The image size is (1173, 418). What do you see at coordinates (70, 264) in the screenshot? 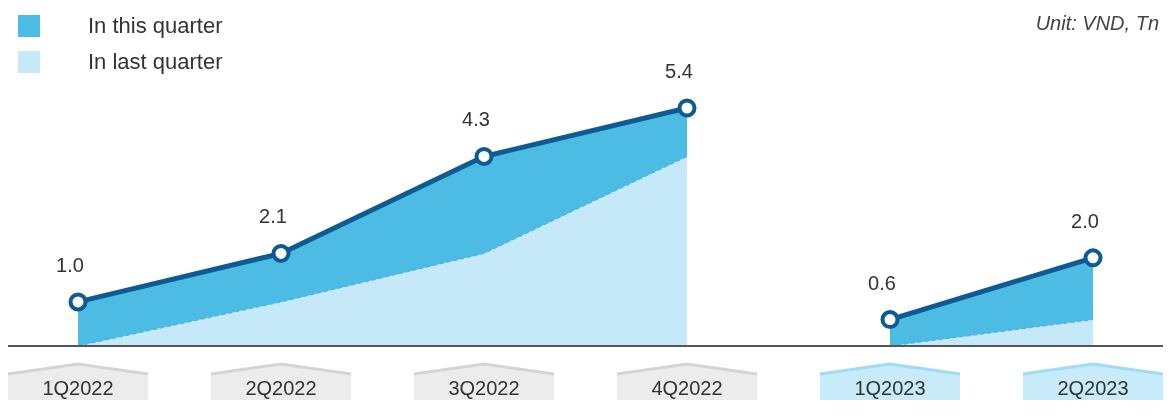
I see `data-label: 1.0` at bounding box center [70, 264].